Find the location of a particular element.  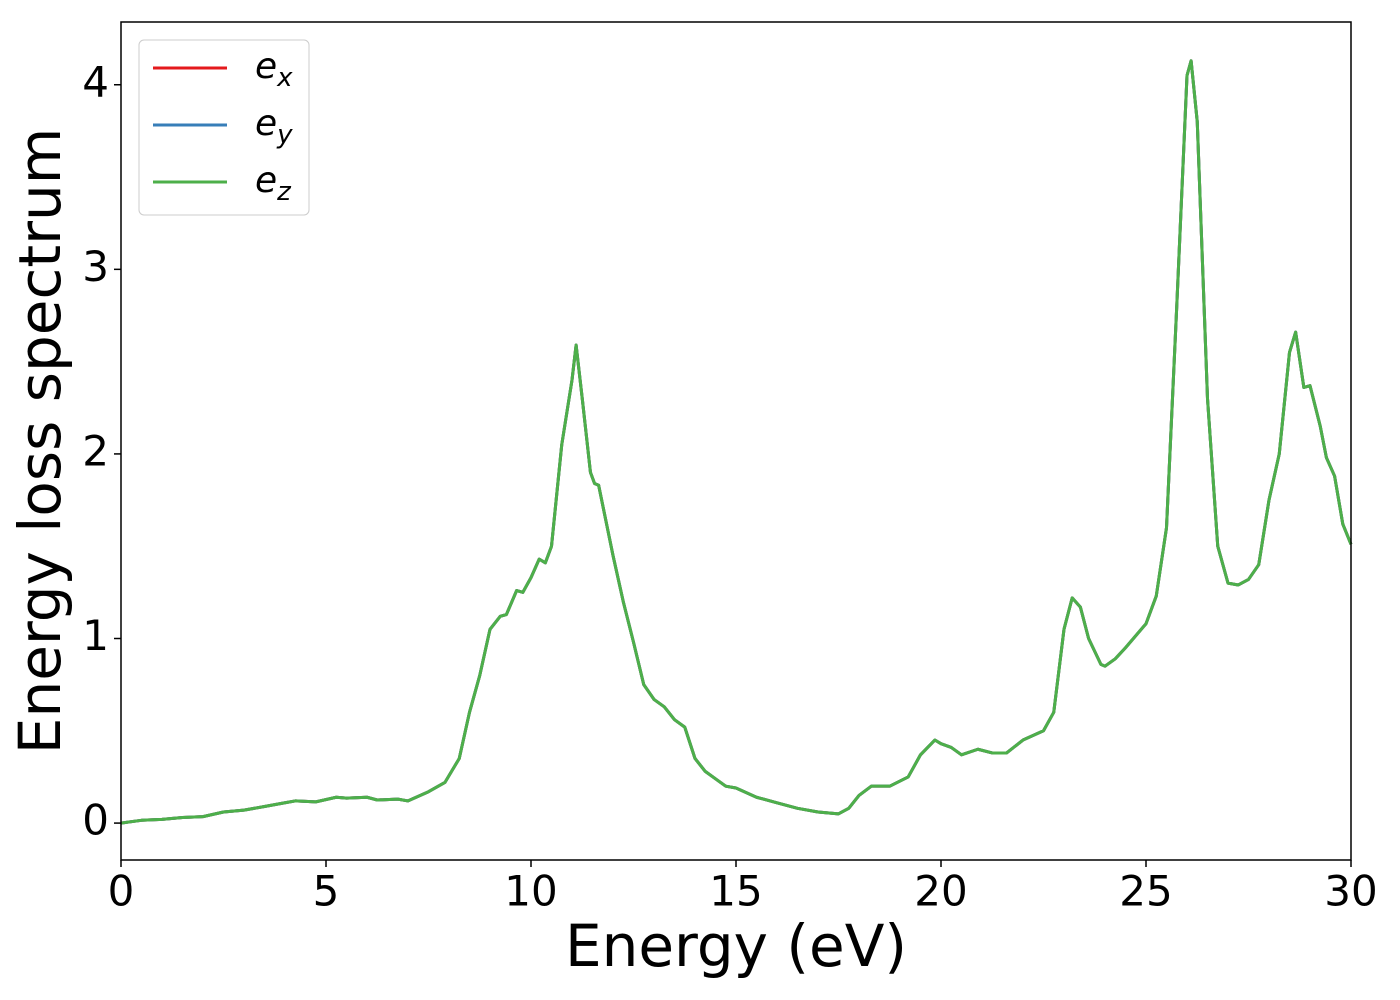

x-tick-label: 10 is located at coordinates (530, 891).